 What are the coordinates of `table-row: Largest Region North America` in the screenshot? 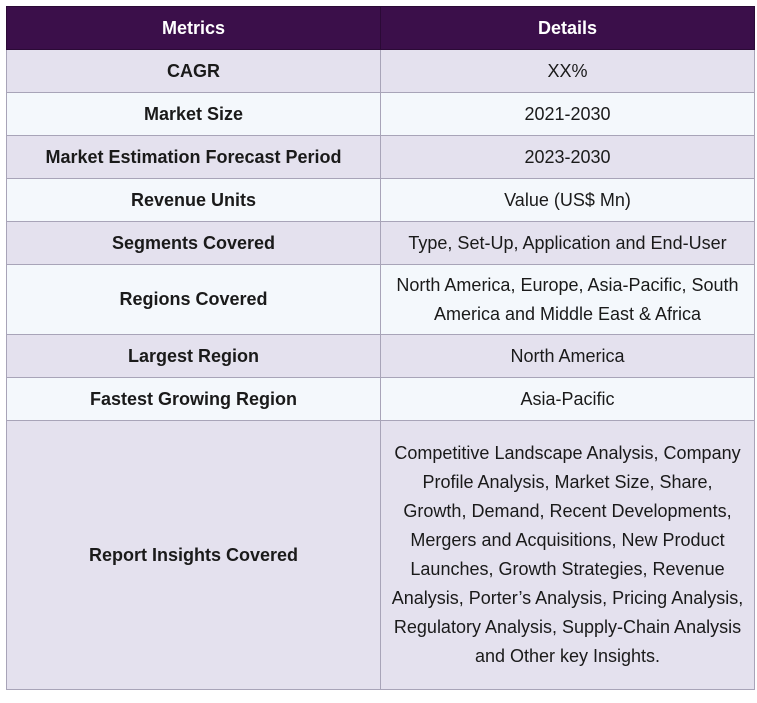 It's located at (380, 356).